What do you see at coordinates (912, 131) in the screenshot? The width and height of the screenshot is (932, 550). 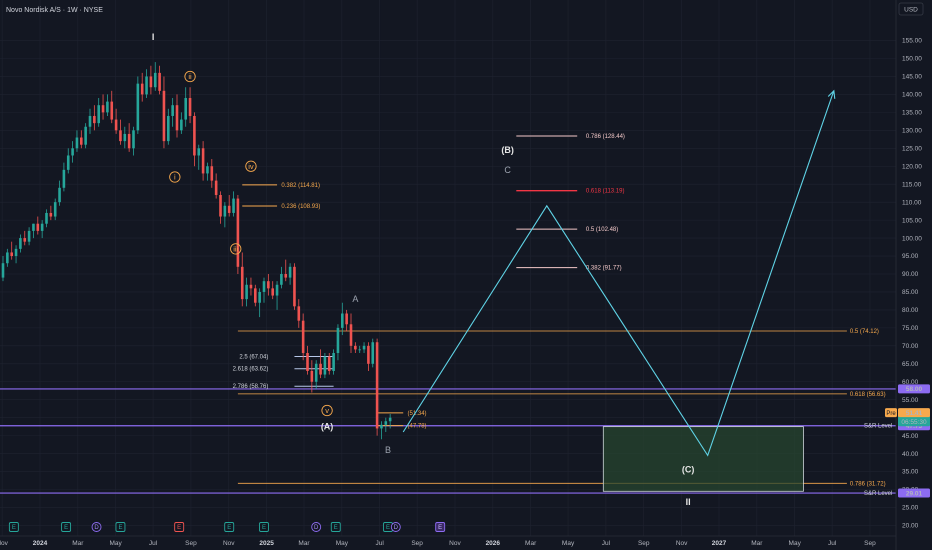 I see `y-tick-label: 130.00` at bounding box center [912, 131].